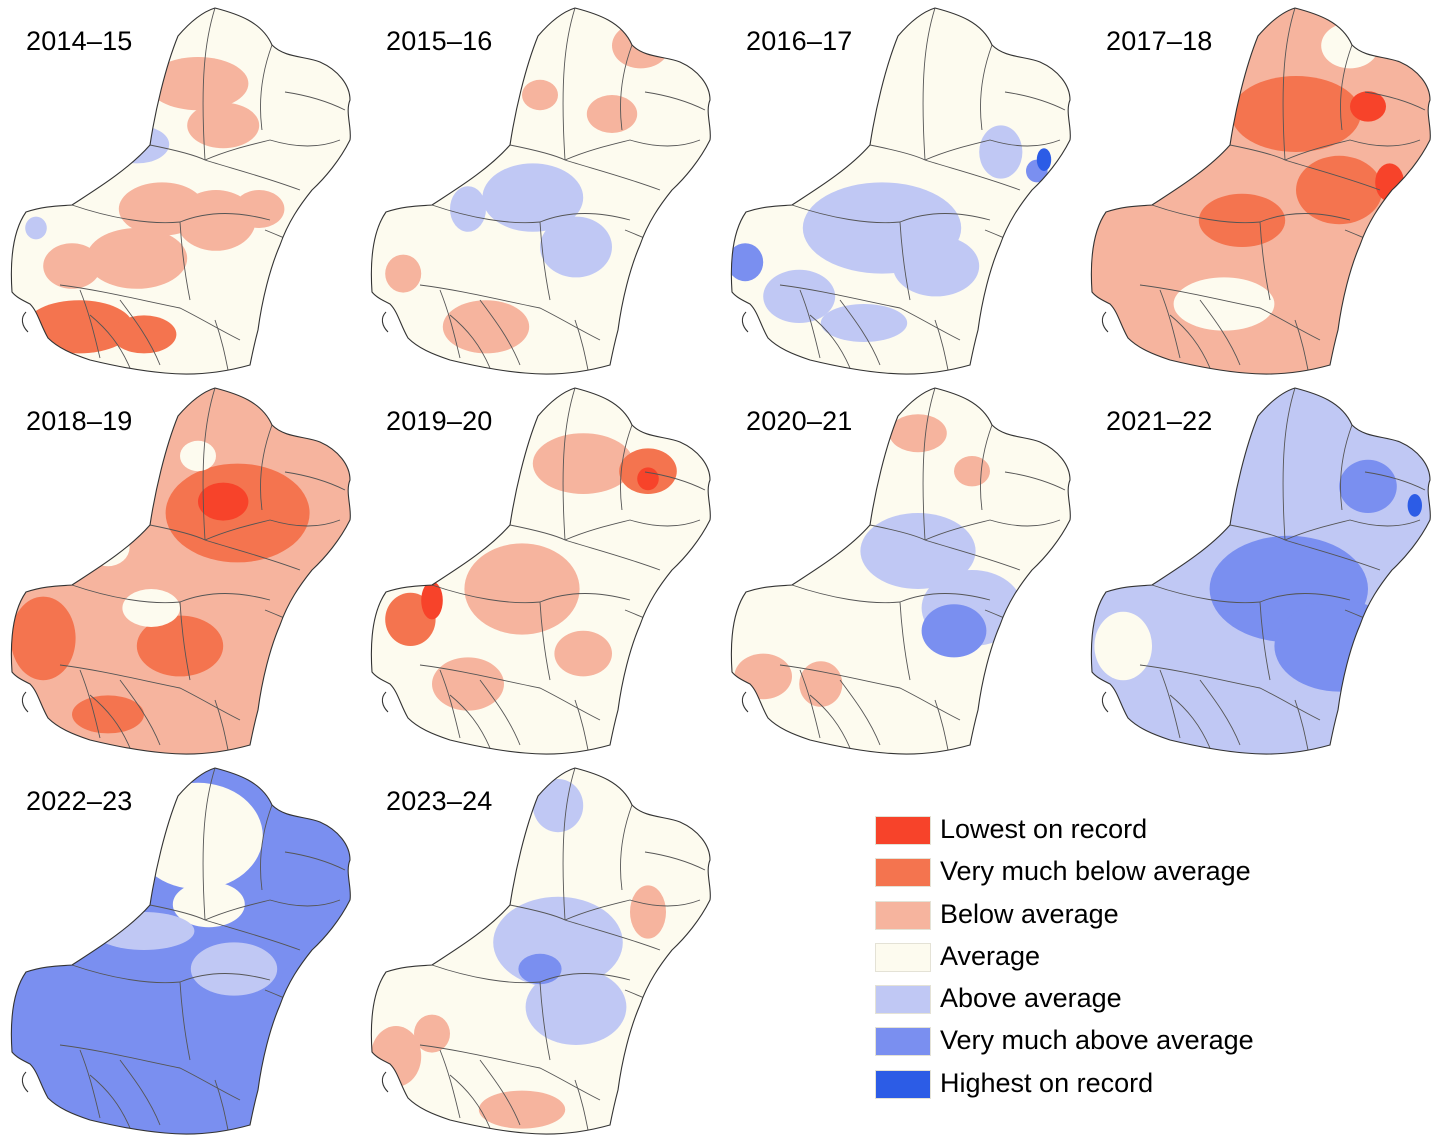 This screenshot has height=1143, width=1440. I want to click on legend-item-below: Below average, so click(1135, 918).